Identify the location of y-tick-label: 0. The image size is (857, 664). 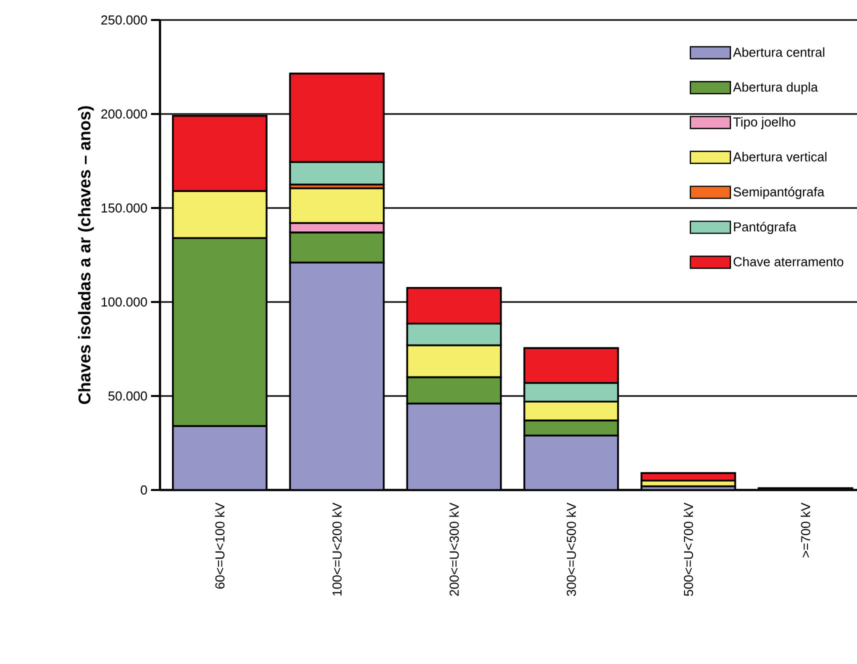
(143, 490).